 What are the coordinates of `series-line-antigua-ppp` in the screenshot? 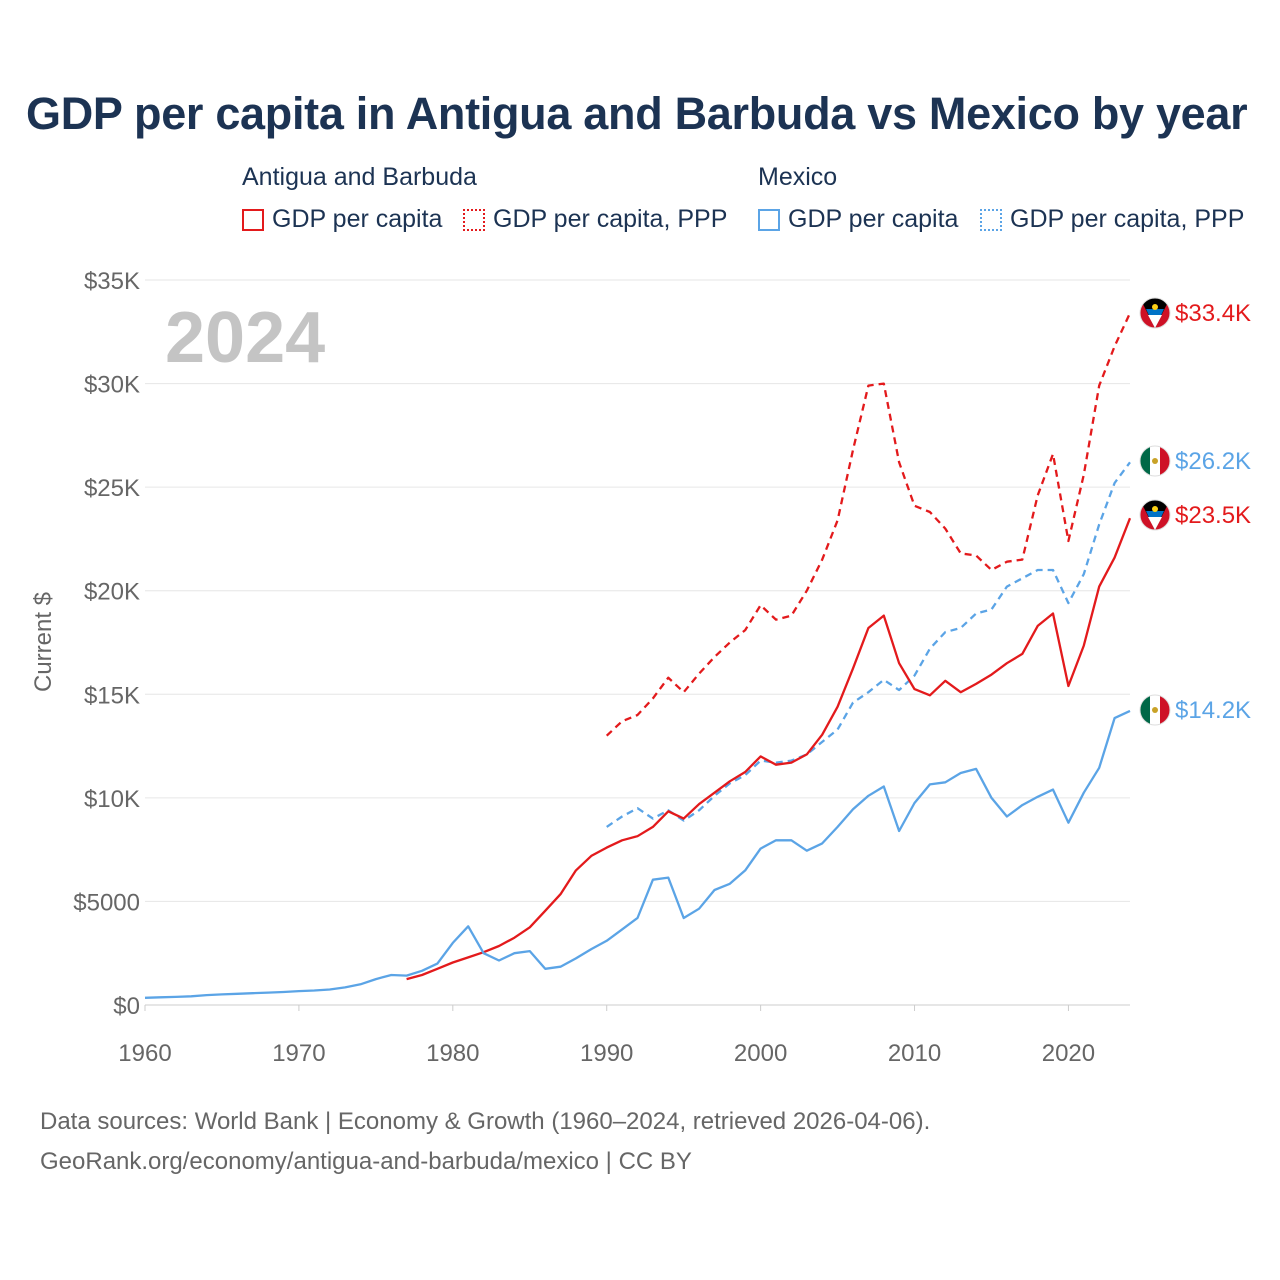 It's located at (868, 524).